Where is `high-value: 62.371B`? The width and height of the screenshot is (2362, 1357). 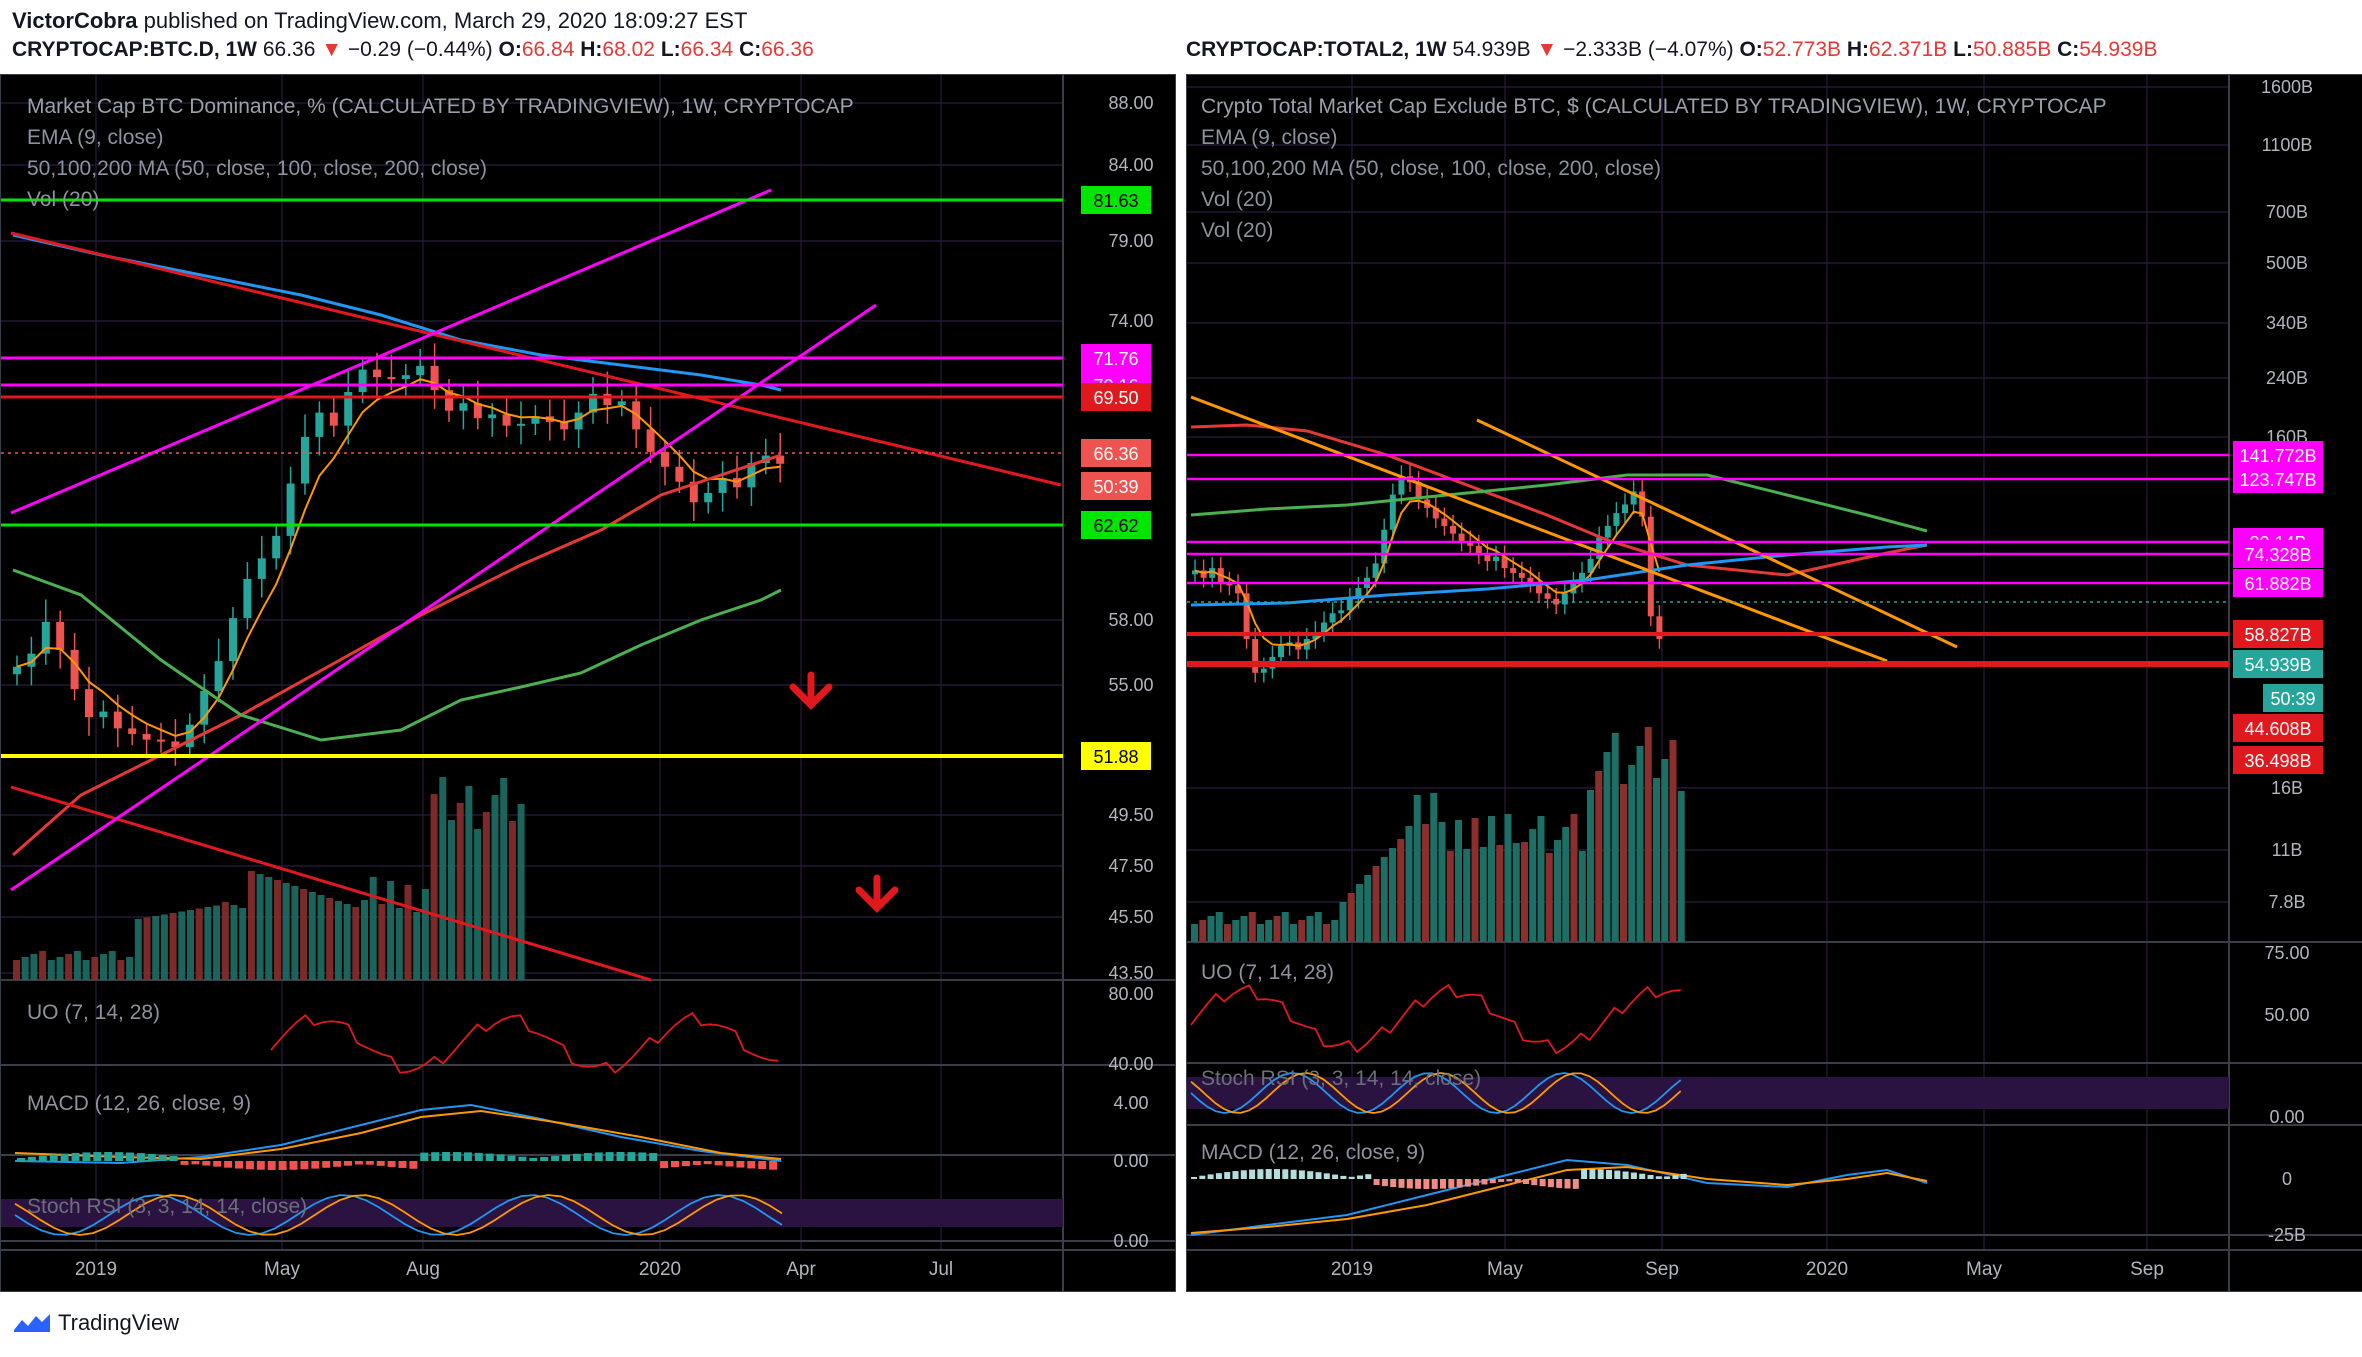 high-value: 62.371B is located at coordinates (1908, 49).